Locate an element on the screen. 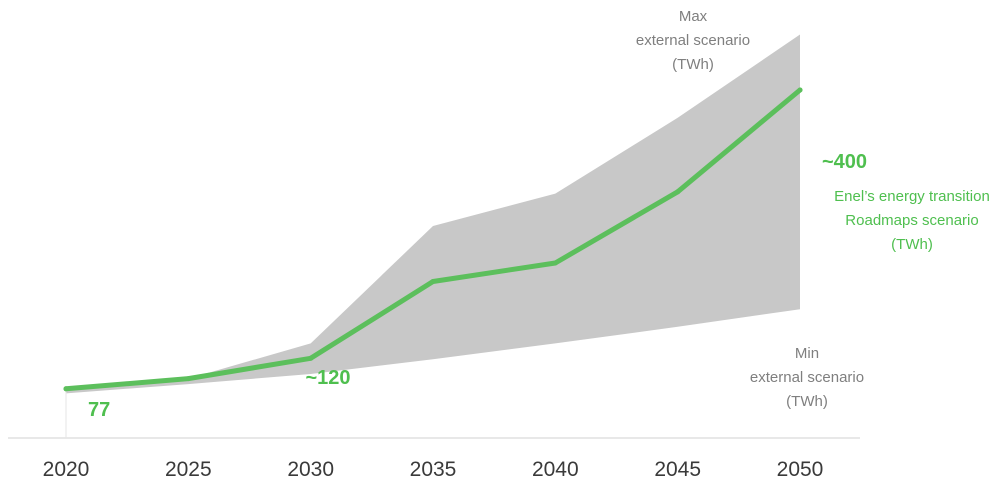 The width and height of the screenshot is (999, 478). enel-point-2030 is located at coordinates (311, 358).